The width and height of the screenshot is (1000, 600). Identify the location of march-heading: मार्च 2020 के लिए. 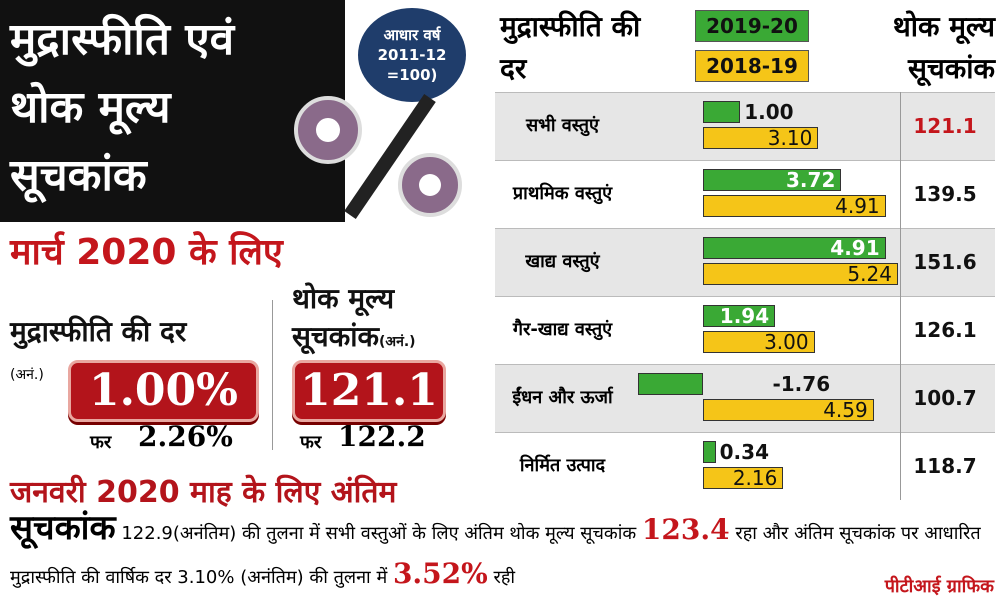
(146, 252).